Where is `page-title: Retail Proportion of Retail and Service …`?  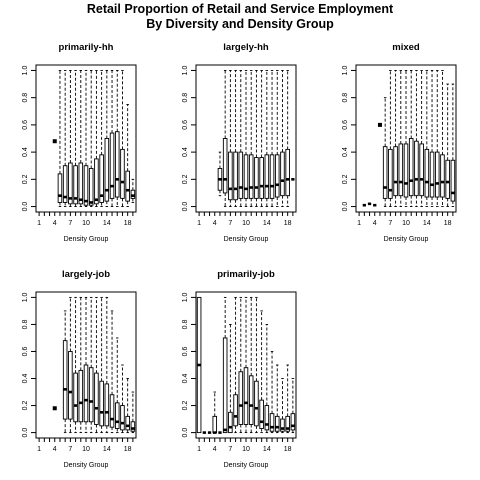
page-title: Retail Proportion of Retail and Service … is located at coordinates (240, 17).